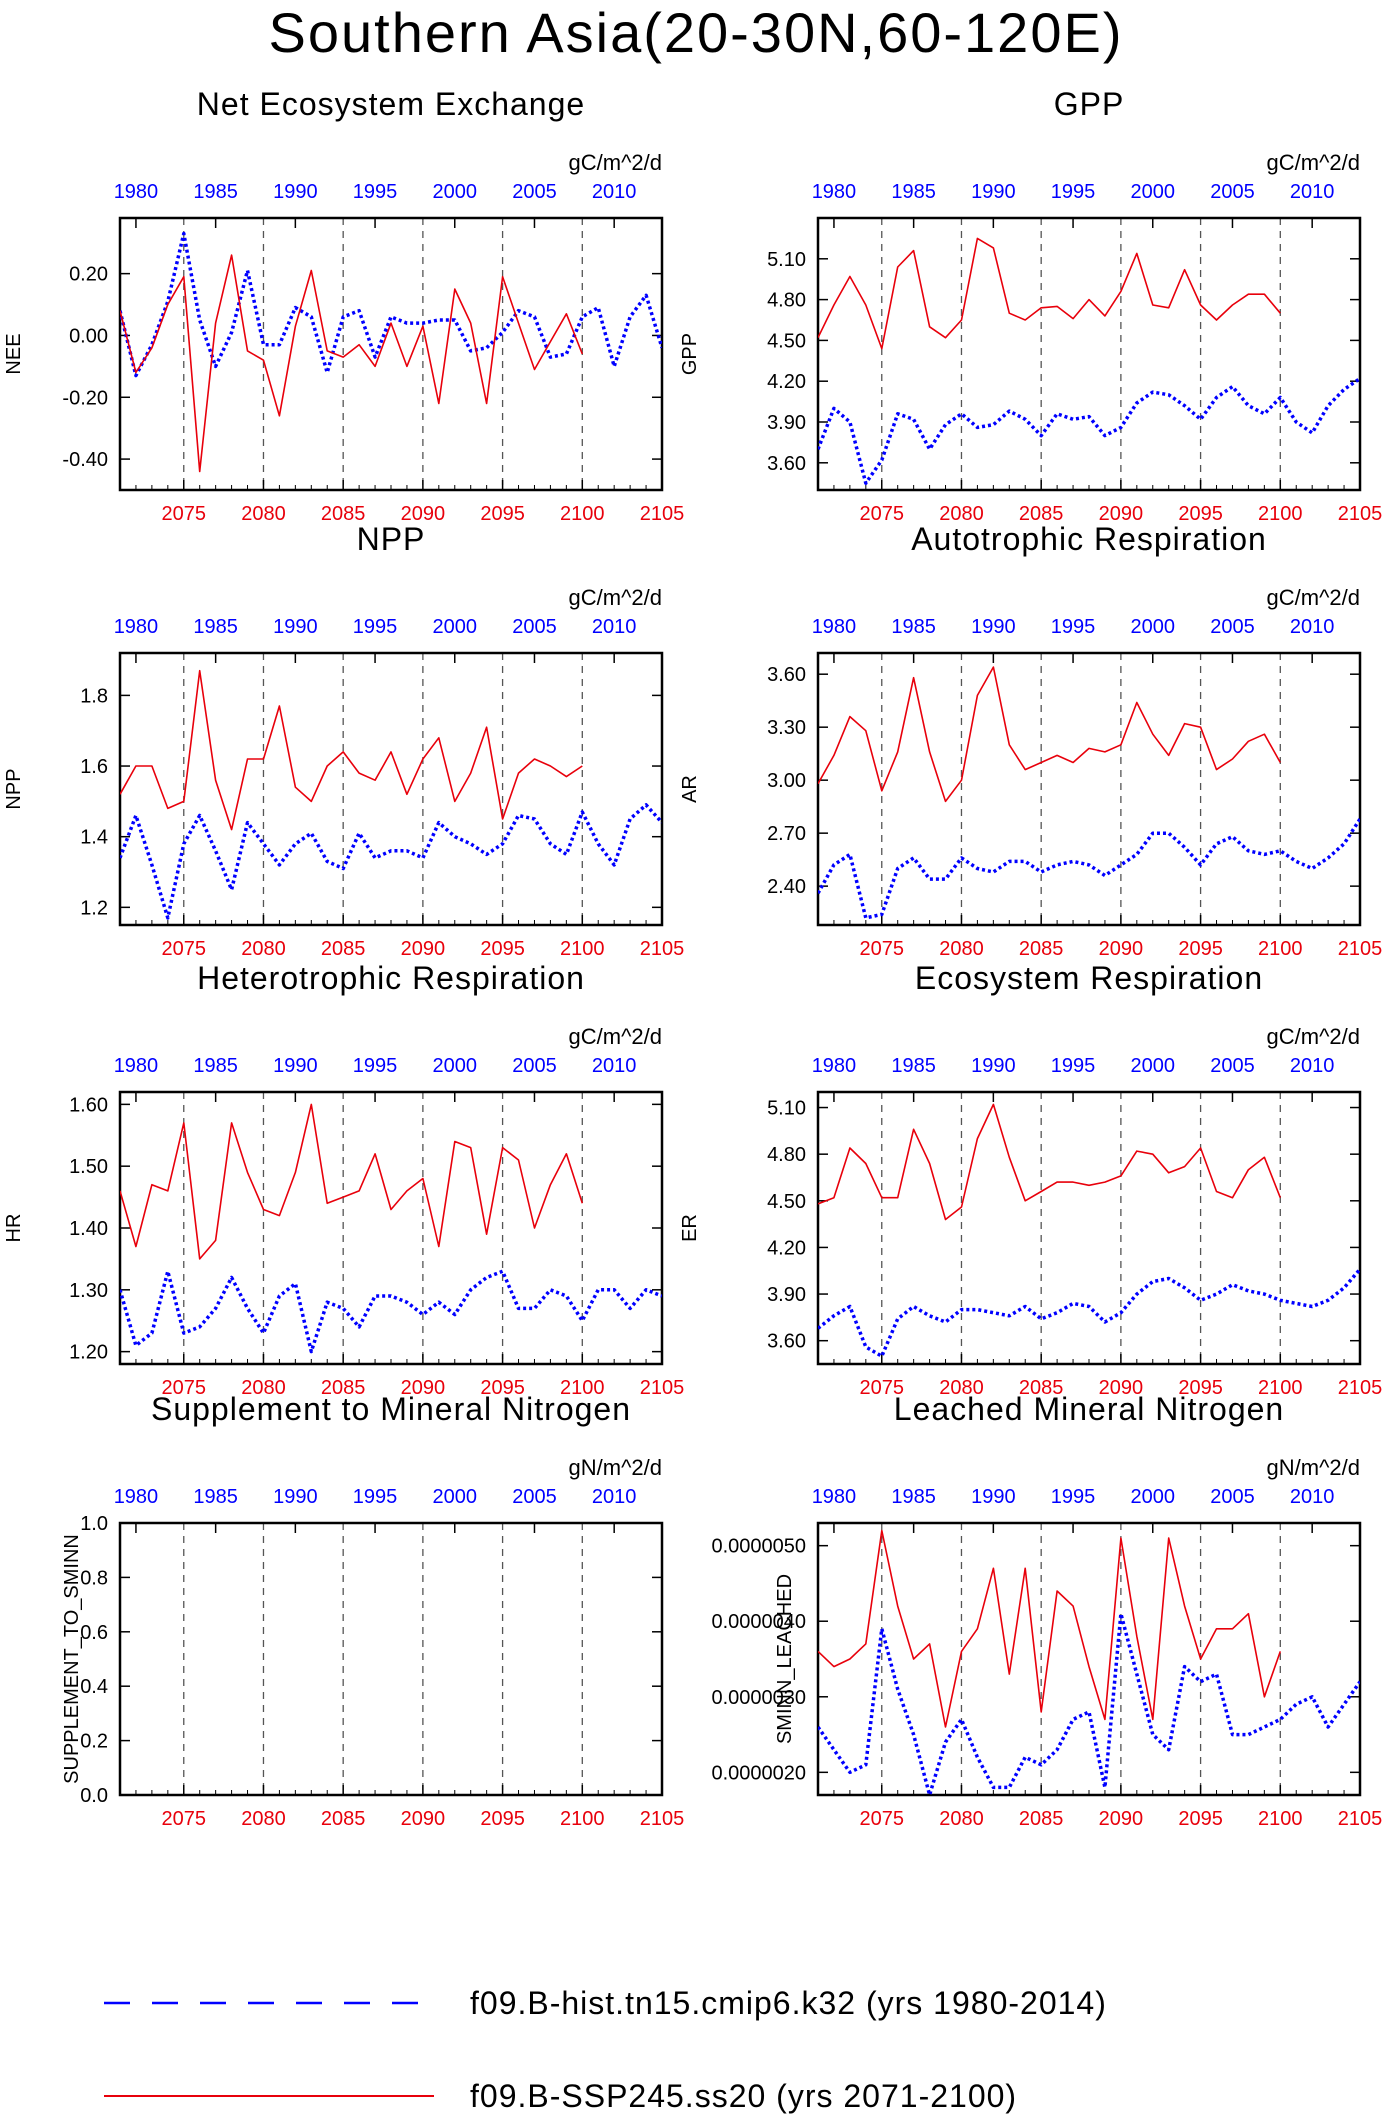  I want to click on panel-title: Net Ecosystem Exchange, so click(391, 104).